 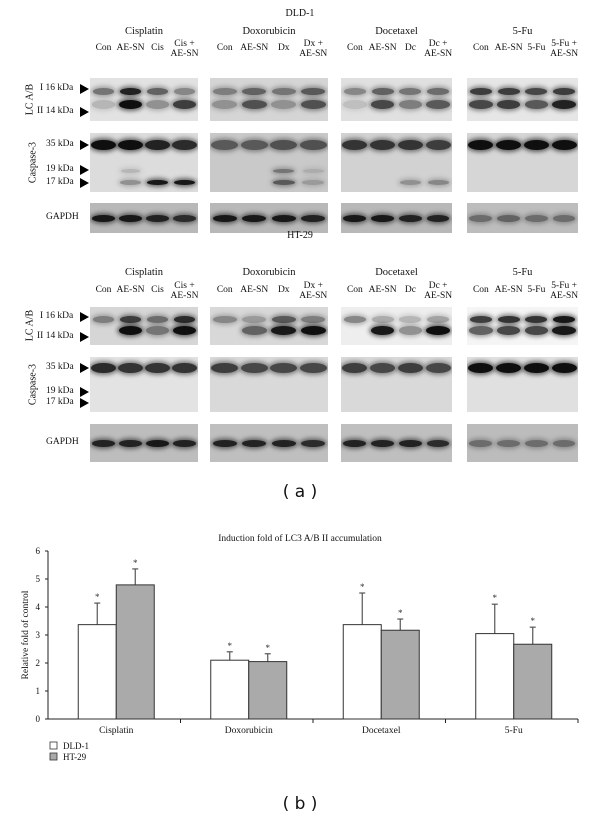 What do you see at coordinates (514, 731) in the screenshot?
I see `x-tick-label: 5-Fu` at bounding box center [514, 731].